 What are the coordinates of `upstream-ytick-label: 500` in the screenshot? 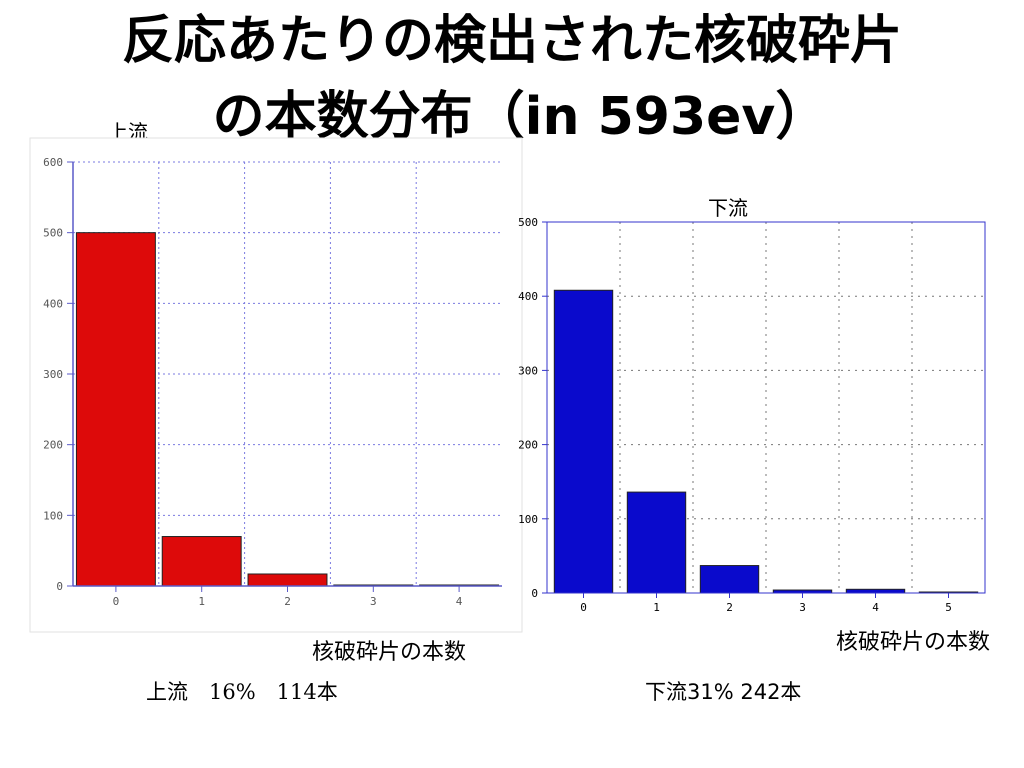 It's located at (53, 233).